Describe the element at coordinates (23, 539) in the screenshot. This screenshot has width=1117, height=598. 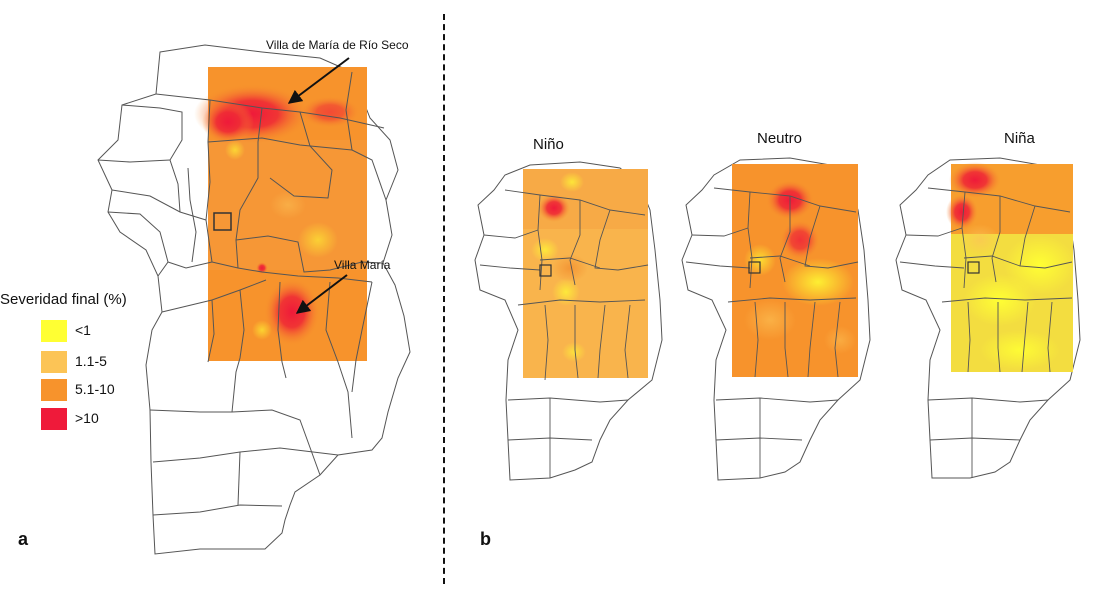
I see `panel-letter-a: a` at that location.